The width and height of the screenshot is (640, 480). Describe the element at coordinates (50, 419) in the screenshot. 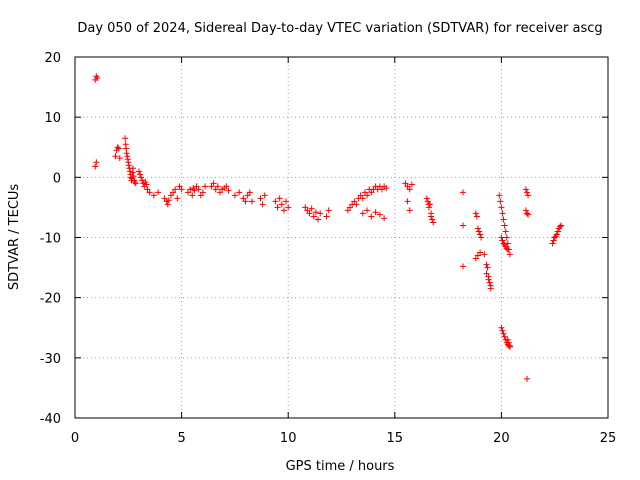

I see `y-tick-label: -40` at that location.